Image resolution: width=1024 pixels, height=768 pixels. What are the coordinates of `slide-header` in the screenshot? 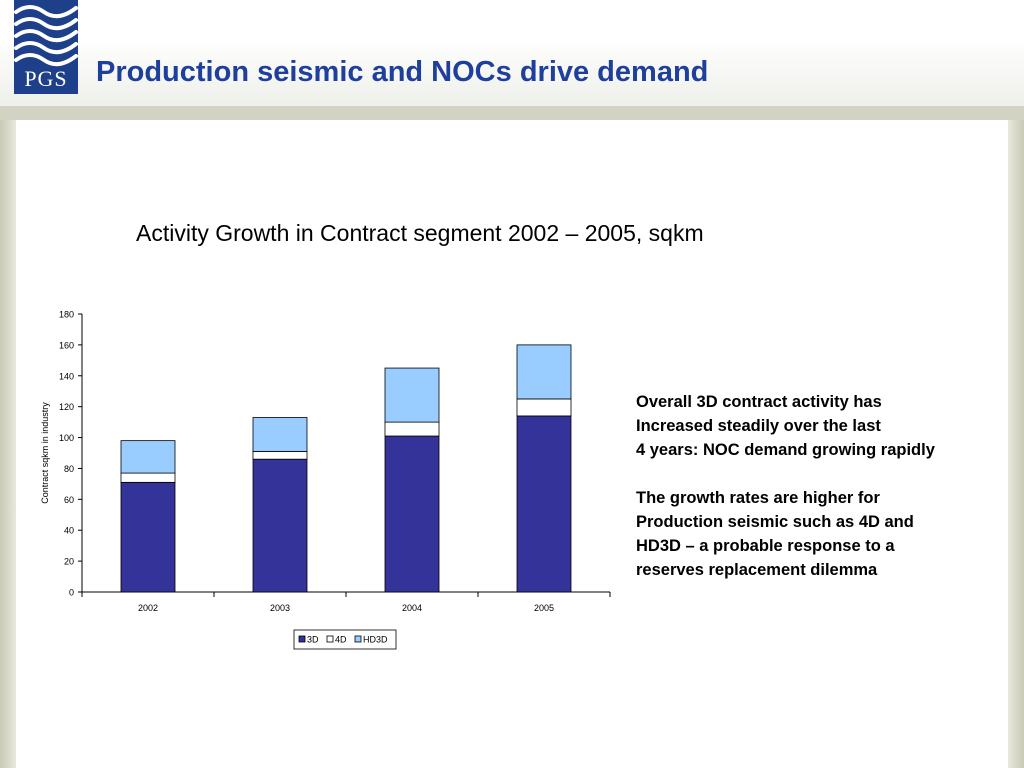 It's located at (512, 53).